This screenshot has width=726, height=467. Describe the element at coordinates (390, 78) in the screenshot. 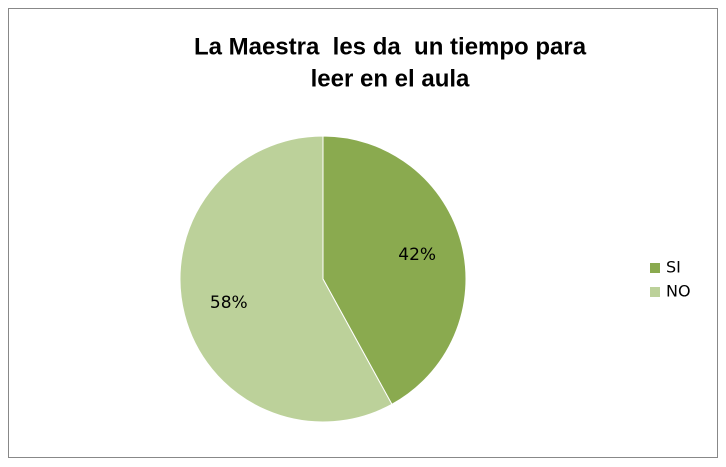

I see `chart-title: leer en el aula` at that location.